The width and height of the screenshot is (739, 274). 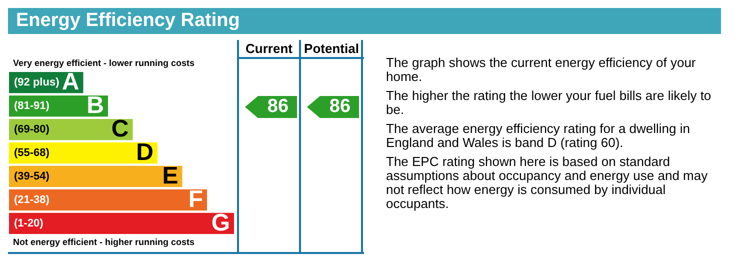 What do you see at coordinates (95, 106) in the screenshot?
I see `y-tick-label: B` at bounding box center [95, 106].